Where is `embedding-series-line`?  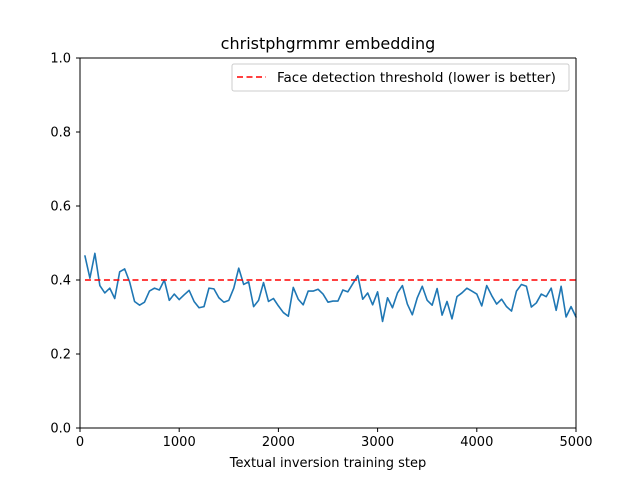
embedding-series-line is located at coordinates (330, 287).